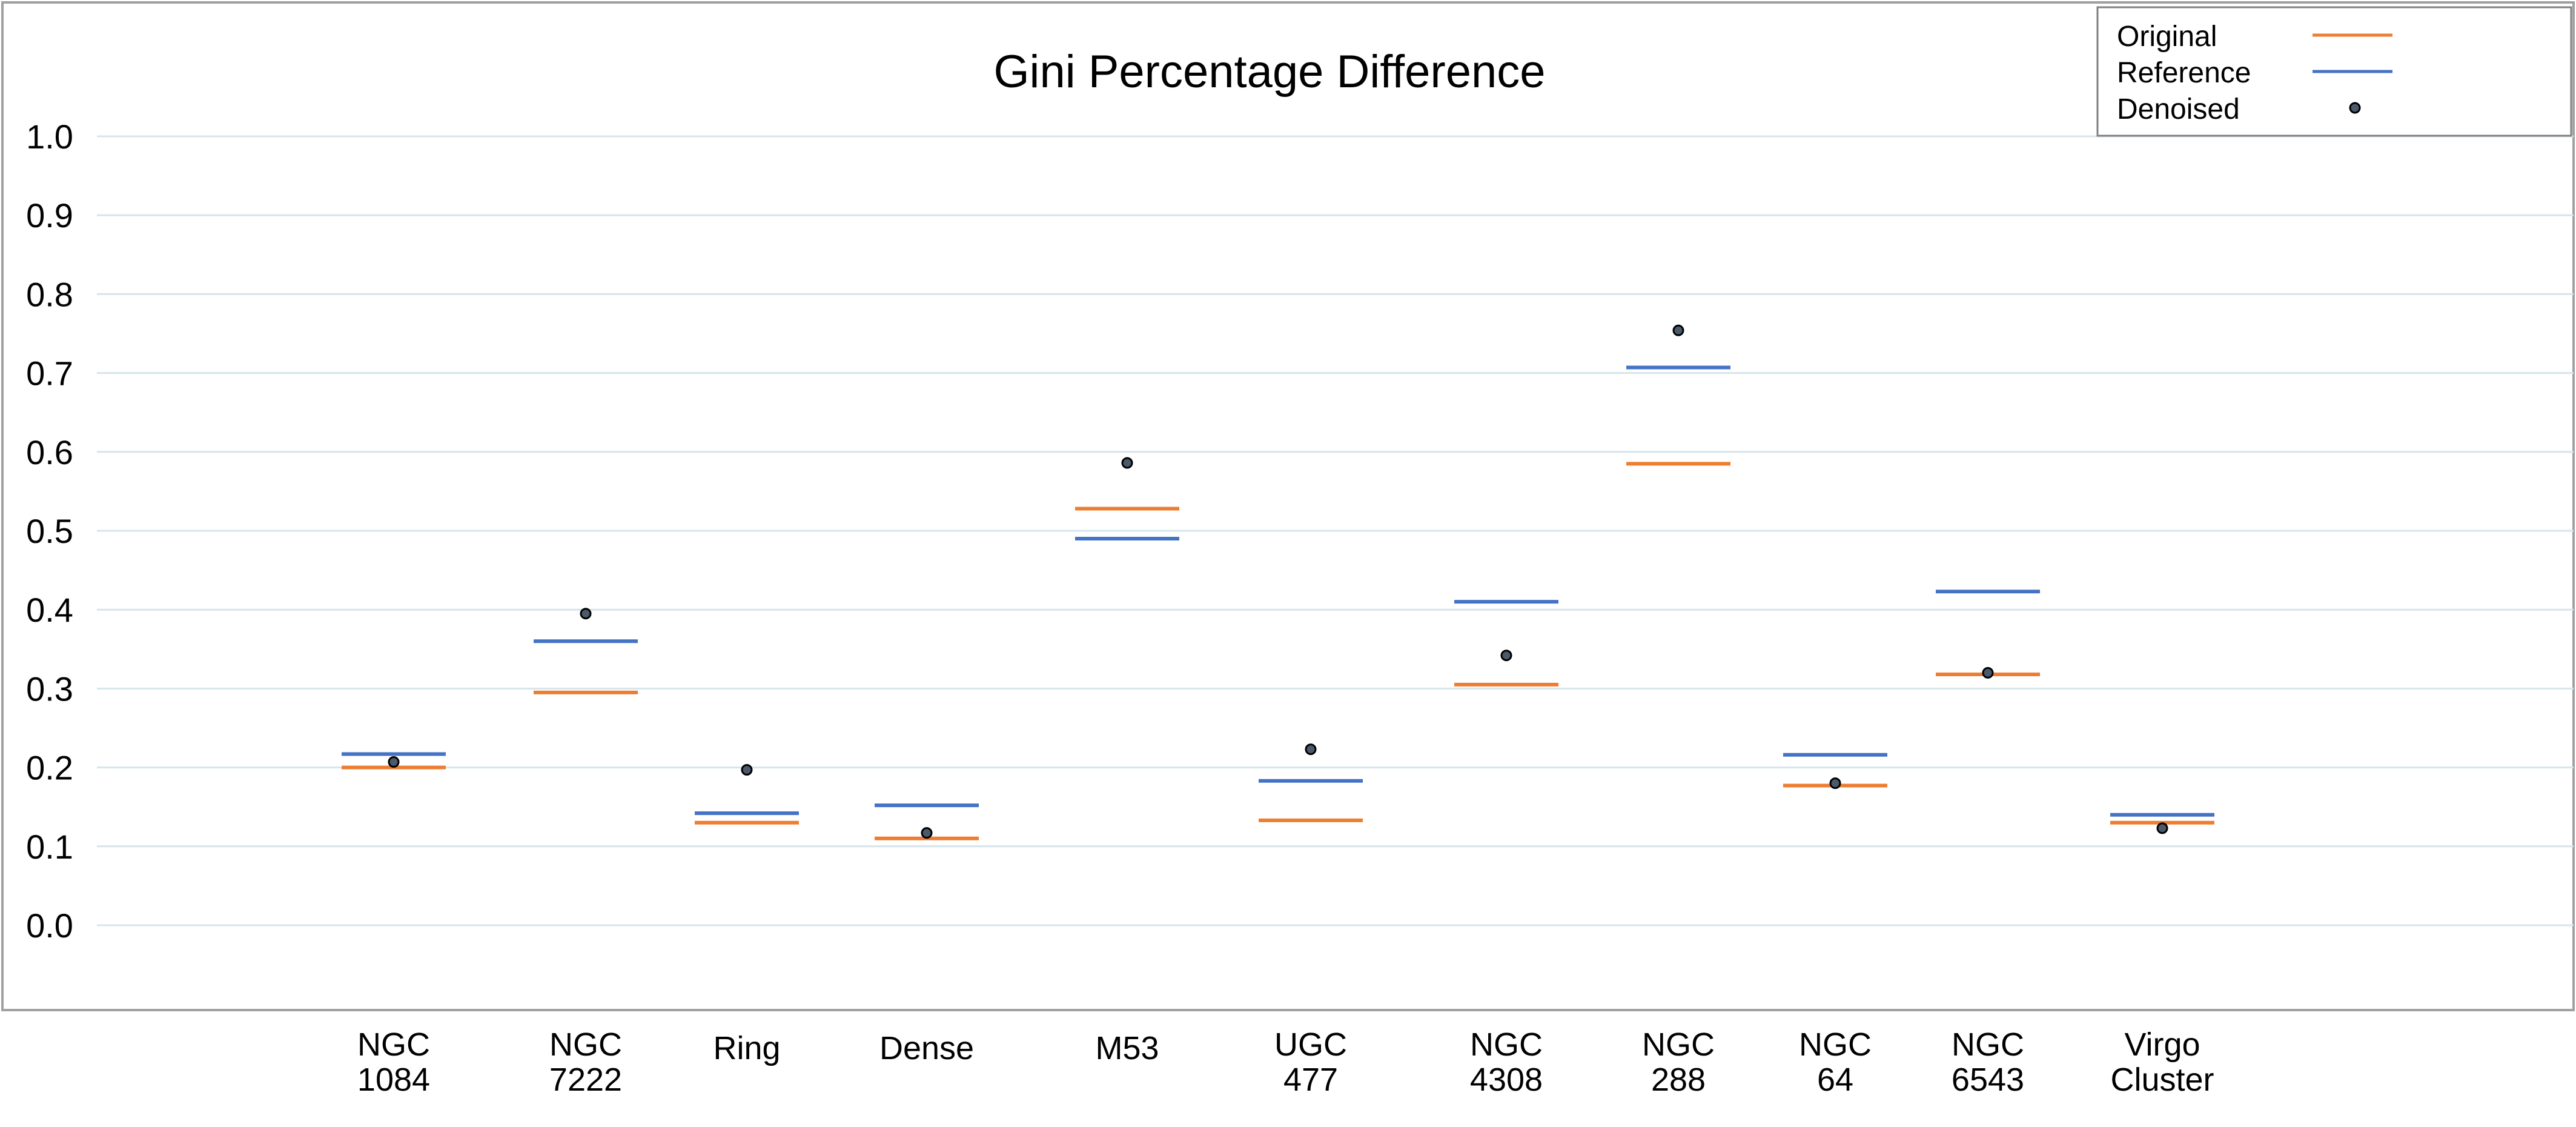  I want to click on x-category-label-line1: Virgo, so click(2162, 1044).